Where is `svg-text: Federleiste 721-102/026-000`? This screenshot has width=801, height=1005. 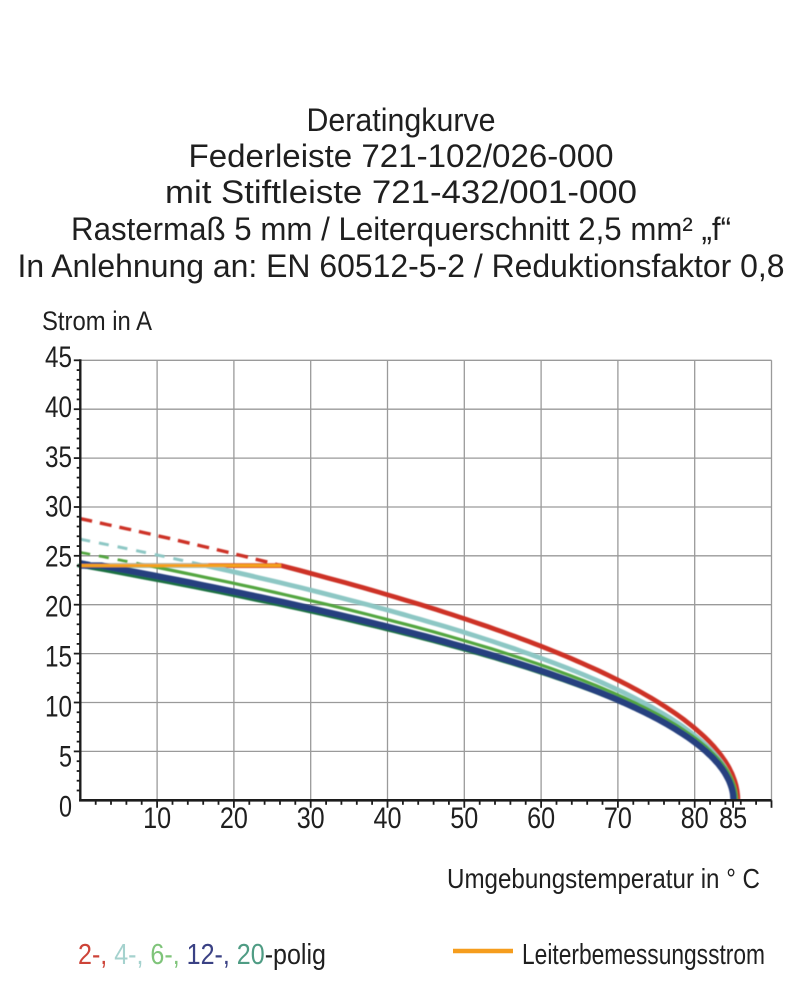 svg-text: Federleiste 721-102/026-000 is located at coordinates (401, 156).